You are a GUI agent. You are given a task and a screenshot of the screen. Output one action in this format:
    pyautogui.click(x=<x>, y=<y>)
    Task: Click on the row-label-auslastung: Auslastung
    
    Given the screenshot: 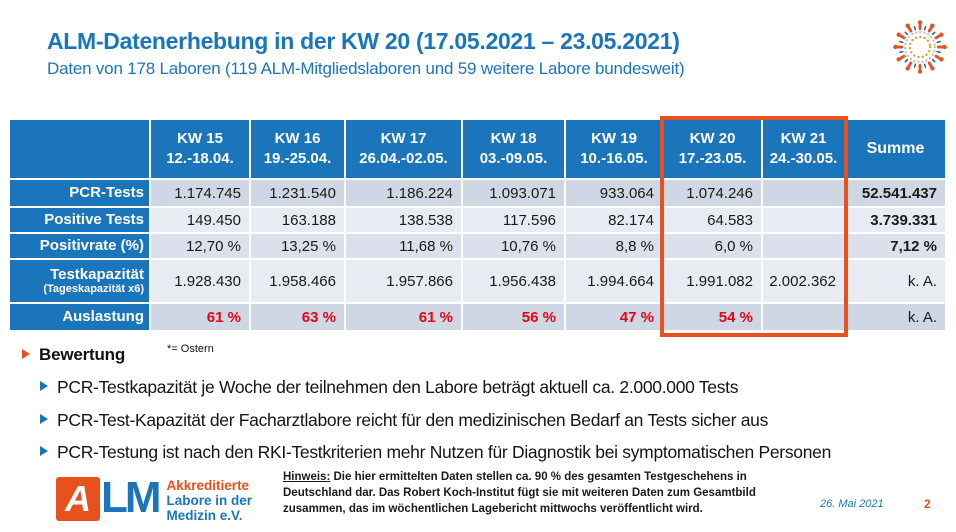 What is the action you would take?
    pyautogui.click(x=79, y=317)
    